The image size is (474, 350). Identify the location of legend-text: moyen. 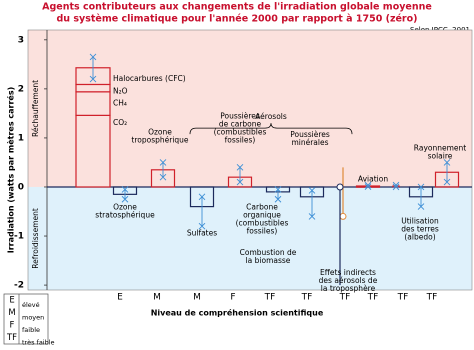
(33, 318).